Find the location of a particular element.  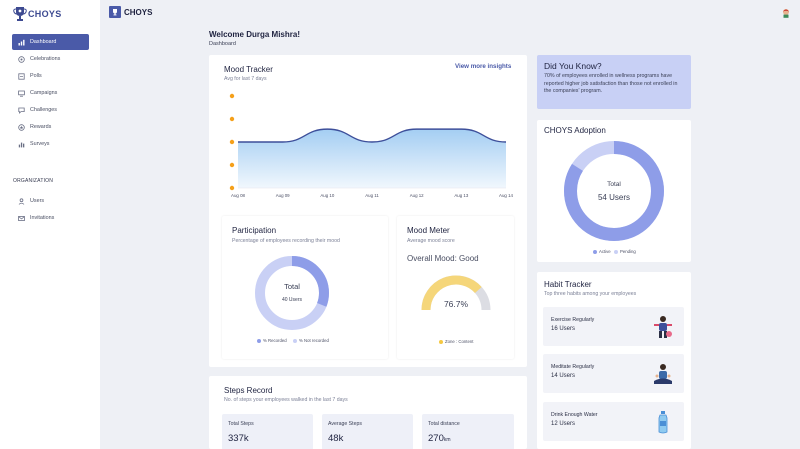

x-tick-label: Aug 12 is located at coordinates (417, 195).